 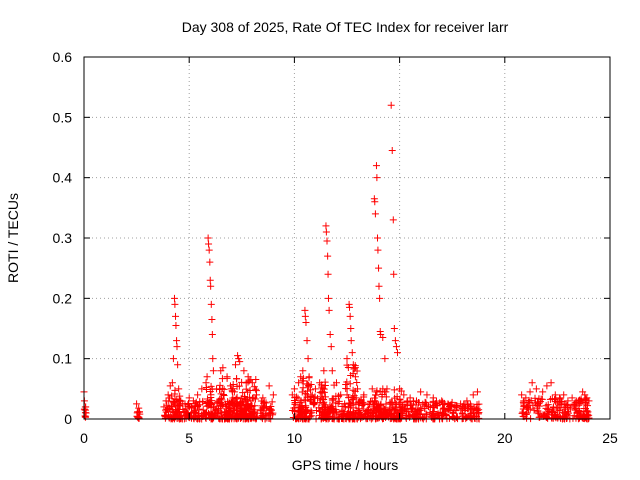 What do you see at coordinates (63, 359) in the screenshot?
I see `y-tick-label: 0.1` at bounding box center [63, 359].